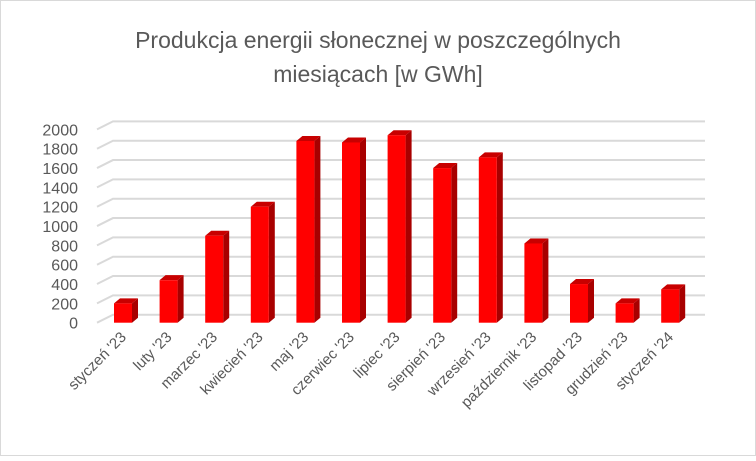 The width and height of the screenshot is (756, 461). Describe the element at coordinates (378, 74) in the screenshot. I see `chart-title-line-2: miesiącach [w GWh]` at that location.